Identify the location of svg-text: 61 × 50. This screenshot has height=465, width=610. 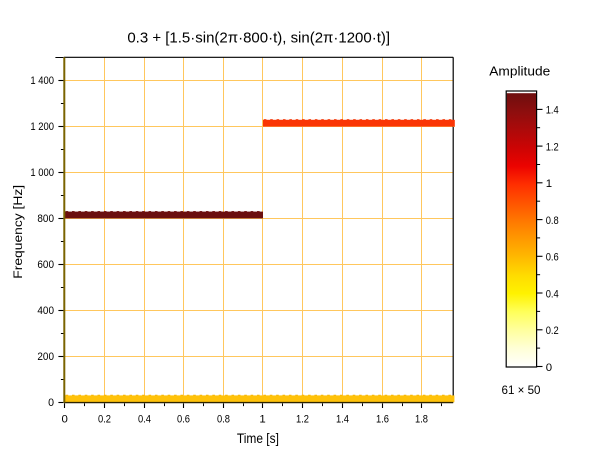
(521, 391).